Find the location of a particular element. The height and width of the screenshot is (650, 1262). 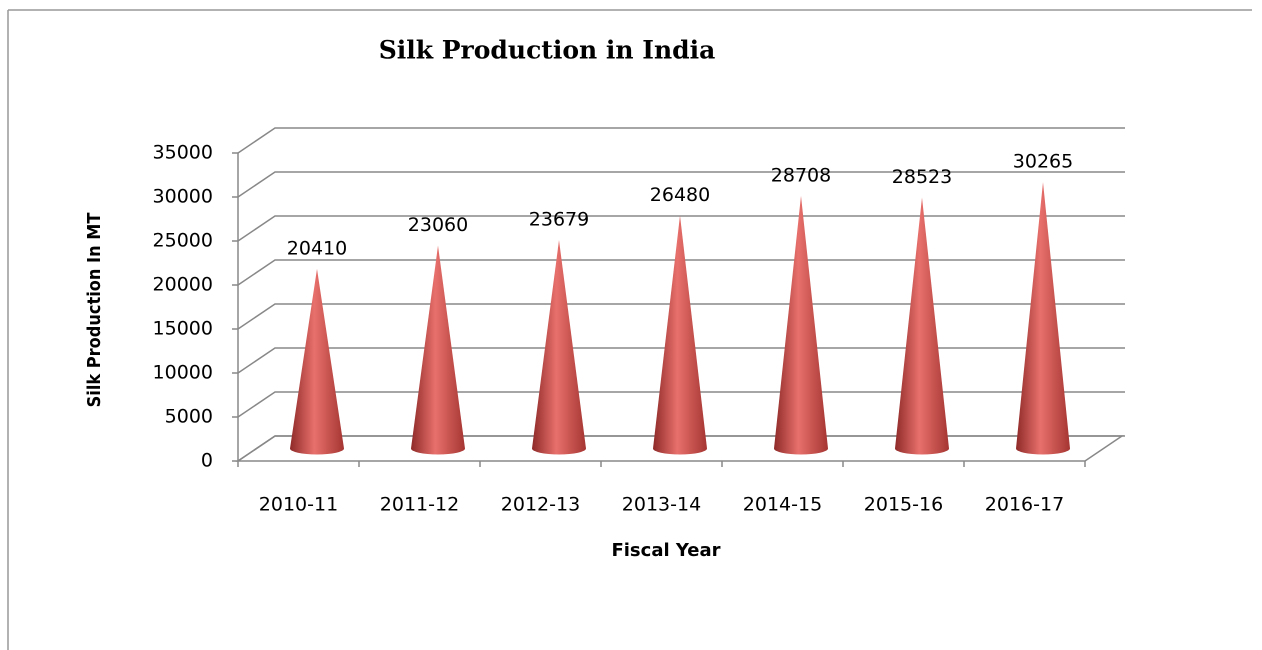

data-label: 28523 is located at coordinates (922, 177).